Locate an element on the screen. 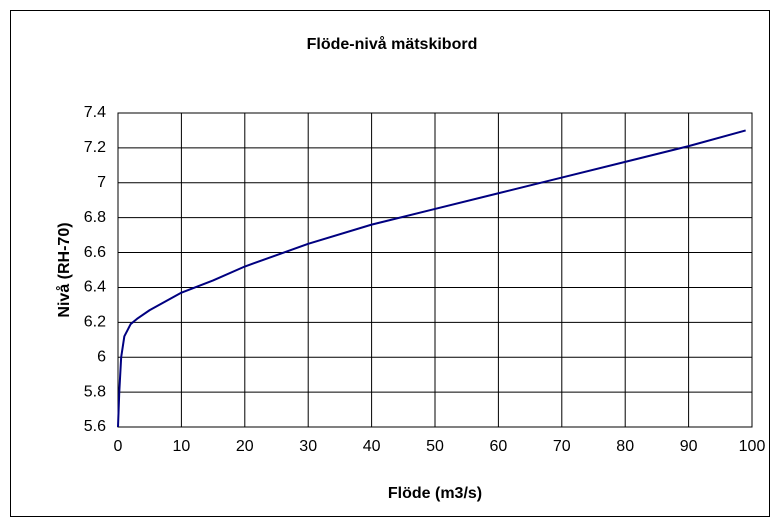  x-tick-label: 10 is located at coordinates (182, 446).